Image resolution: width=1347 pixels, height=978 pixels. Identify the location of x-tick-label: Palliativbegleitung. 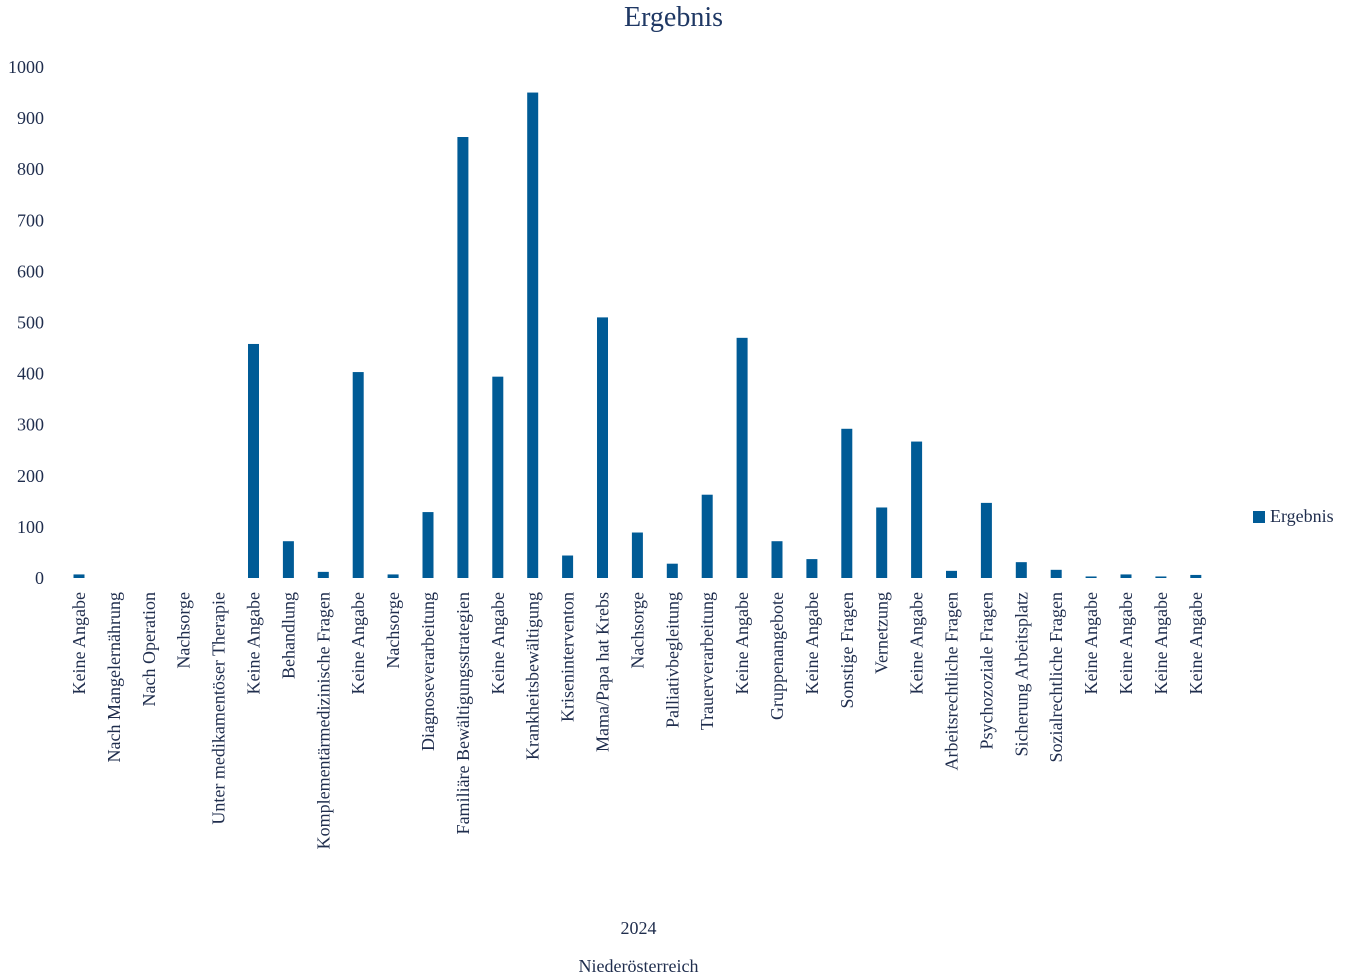
(672, 660).